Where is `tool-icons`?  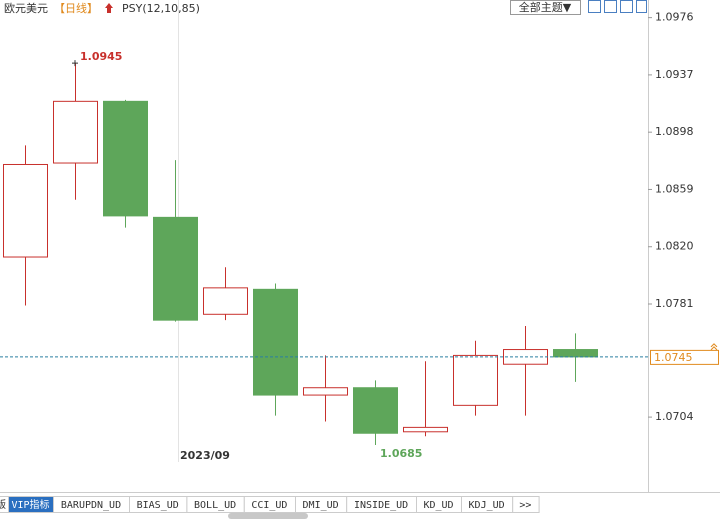
tool-icons is located at coordinates (617, 6).